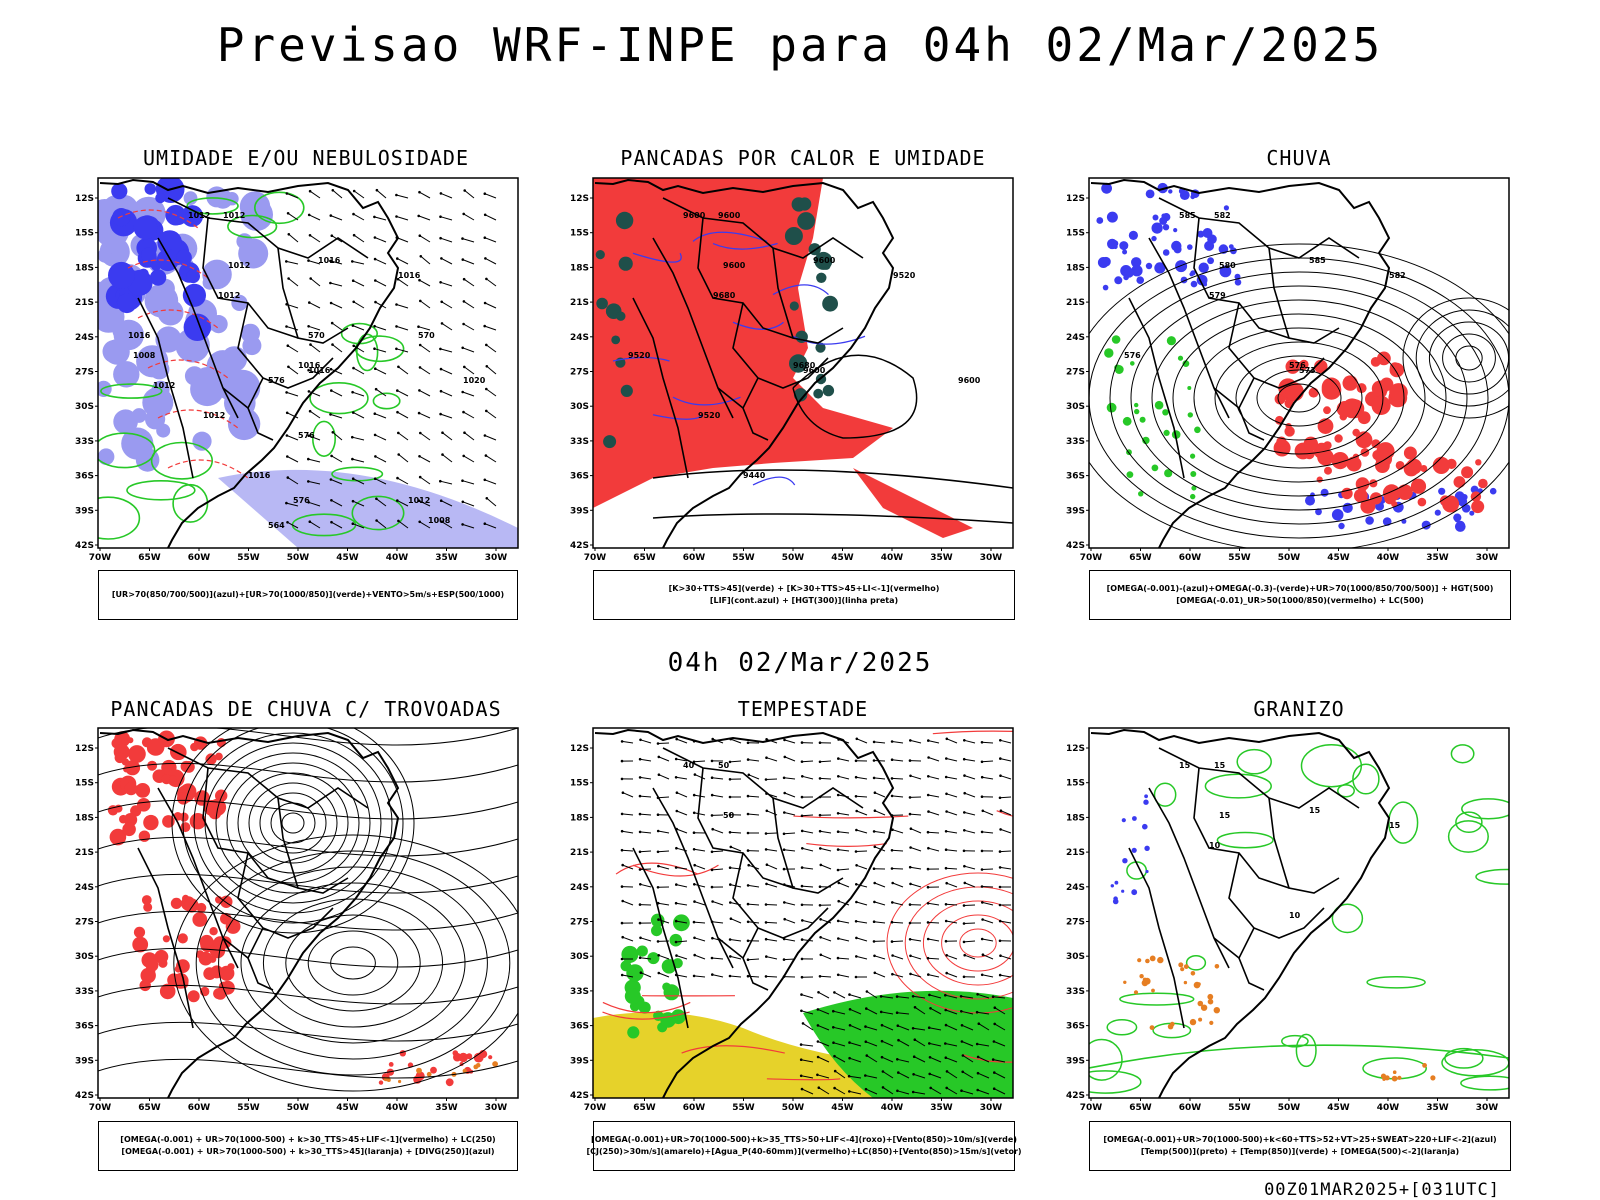 This screenshot has width=1600, height=1200. I want to click on lon-label: 35W, so click(941, 1108).